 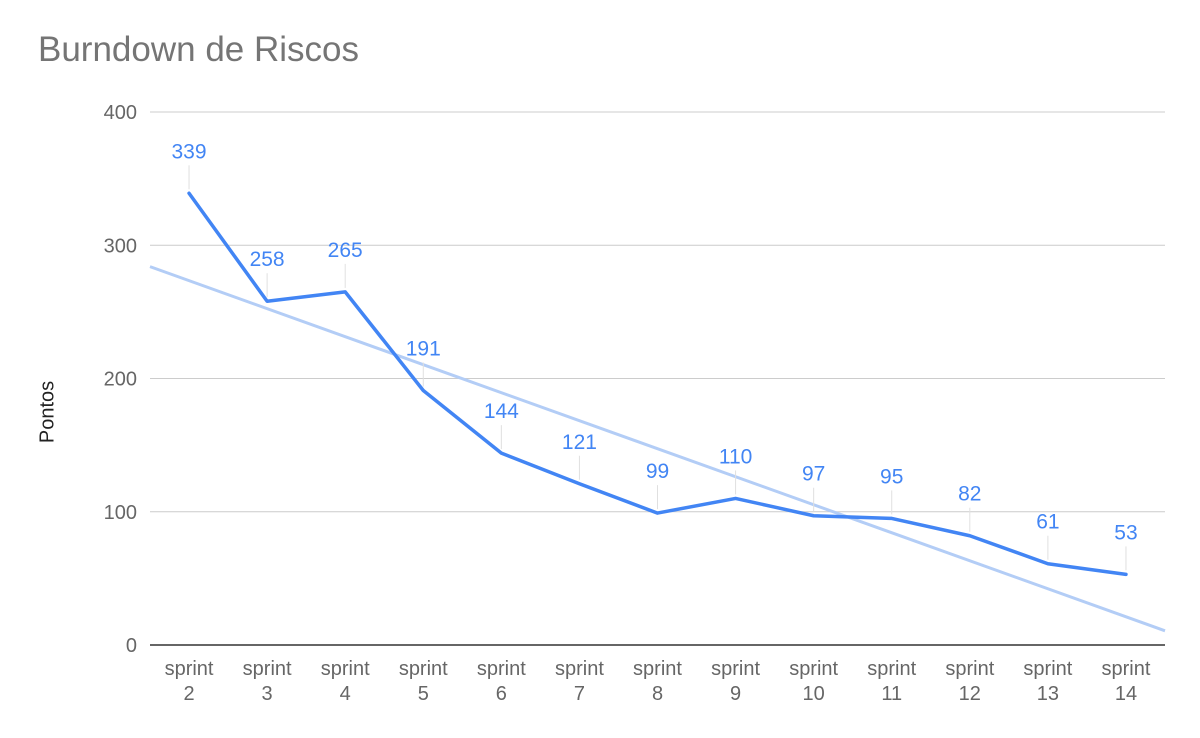 I want to click on data-label: 258, so click(x=267, y=259).